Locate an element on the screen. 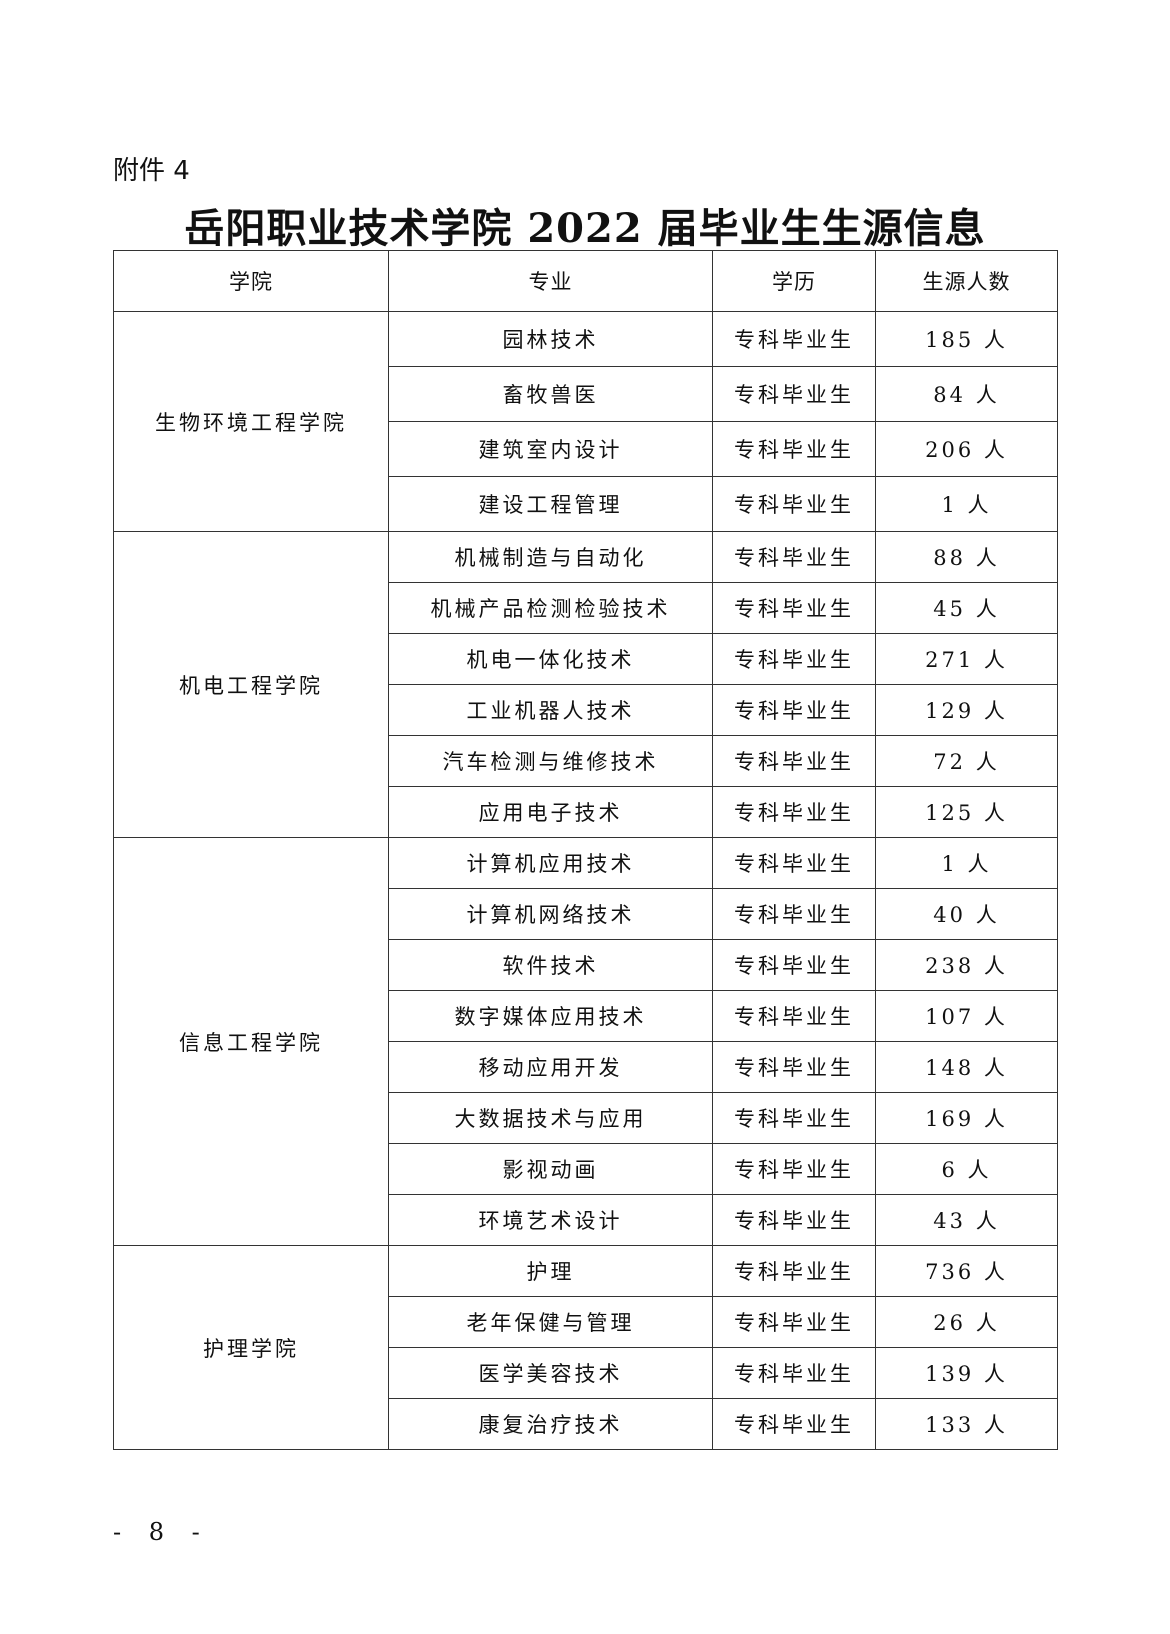  attachment-label: 附件 4 is located at coordinates (151, 171).